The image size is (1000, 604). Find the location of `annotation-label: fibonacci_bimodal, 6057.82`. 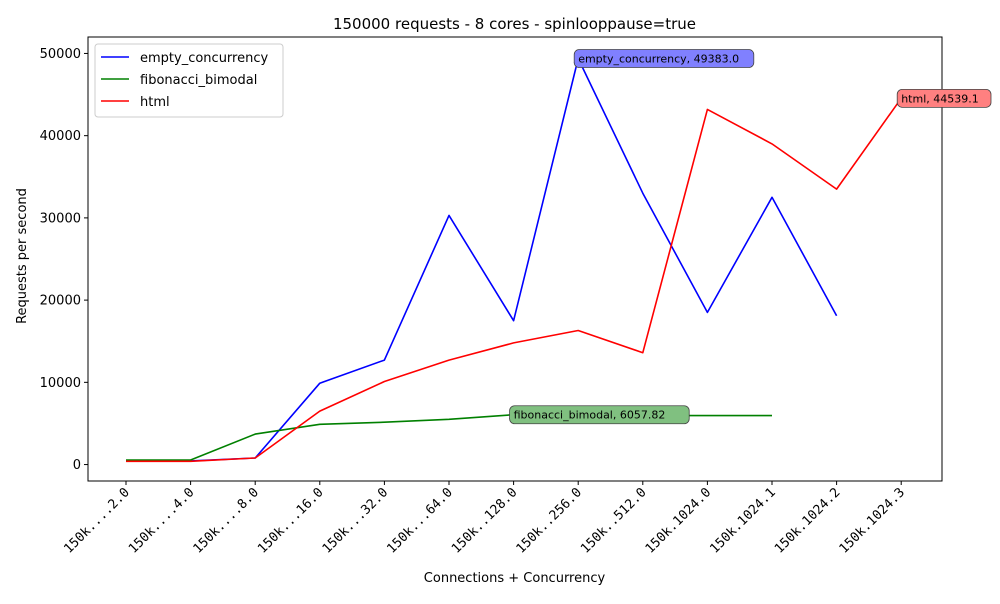

annotation-label: fibonacci_bimodal, 6057.82 is located at coordinates (599, 415).